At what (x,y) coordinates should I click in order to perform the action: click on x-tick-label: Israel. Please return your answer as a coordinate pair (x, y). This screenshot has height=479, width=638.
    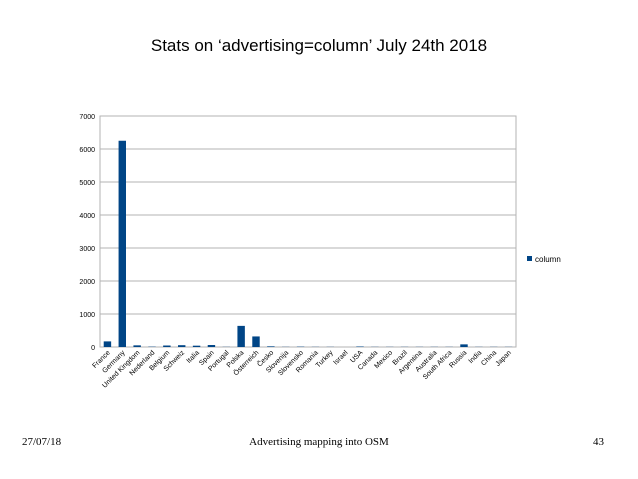
    Looking at the image, I should click on (340, 357).